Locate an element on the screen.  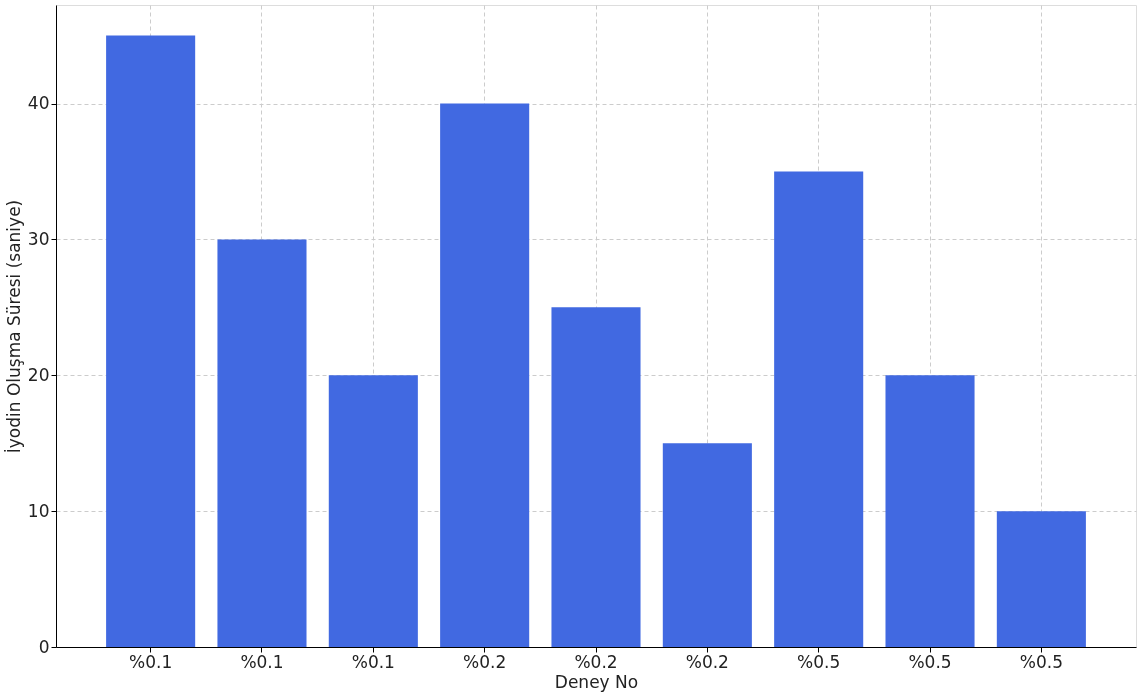
y-tick-label: 40 is located at coordinates (38, 103).